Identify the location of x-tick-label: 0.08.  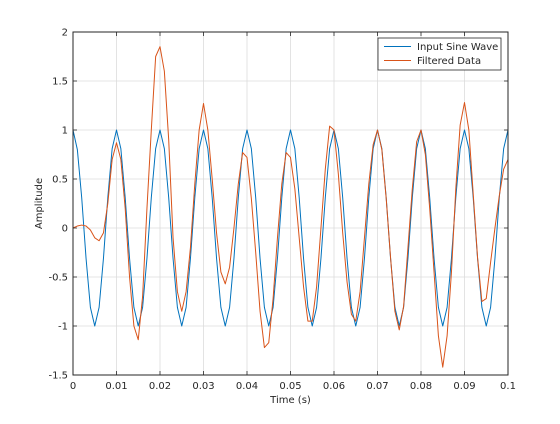
(421, 386).